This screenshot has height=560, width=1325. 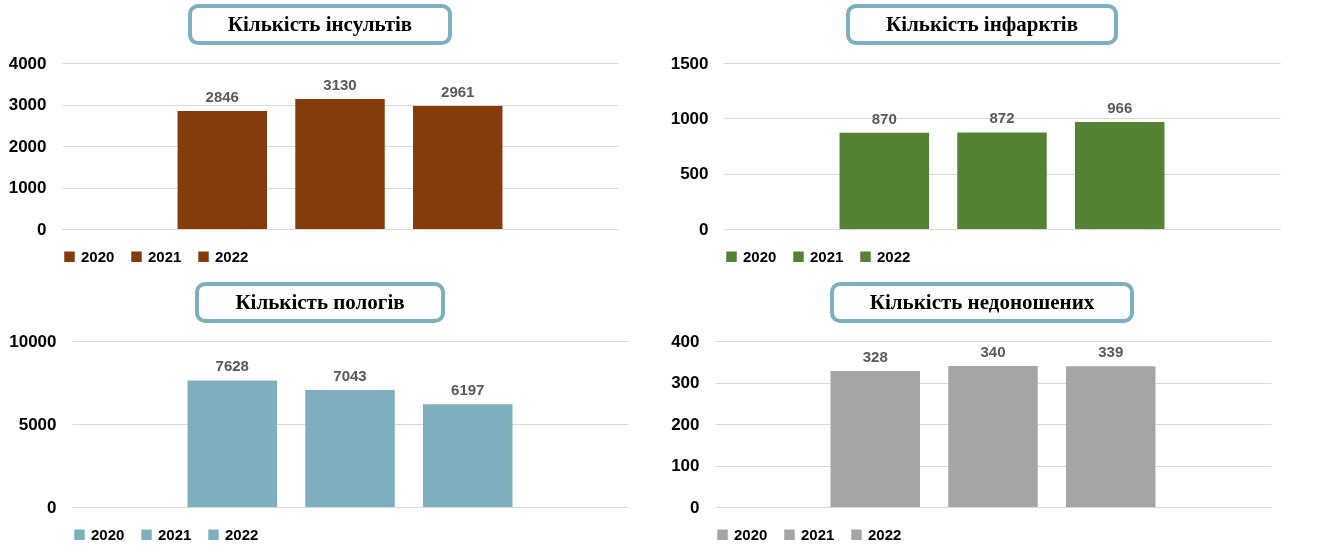 I want to click on y-tick-label: 3000, so click(x=27, y=104).